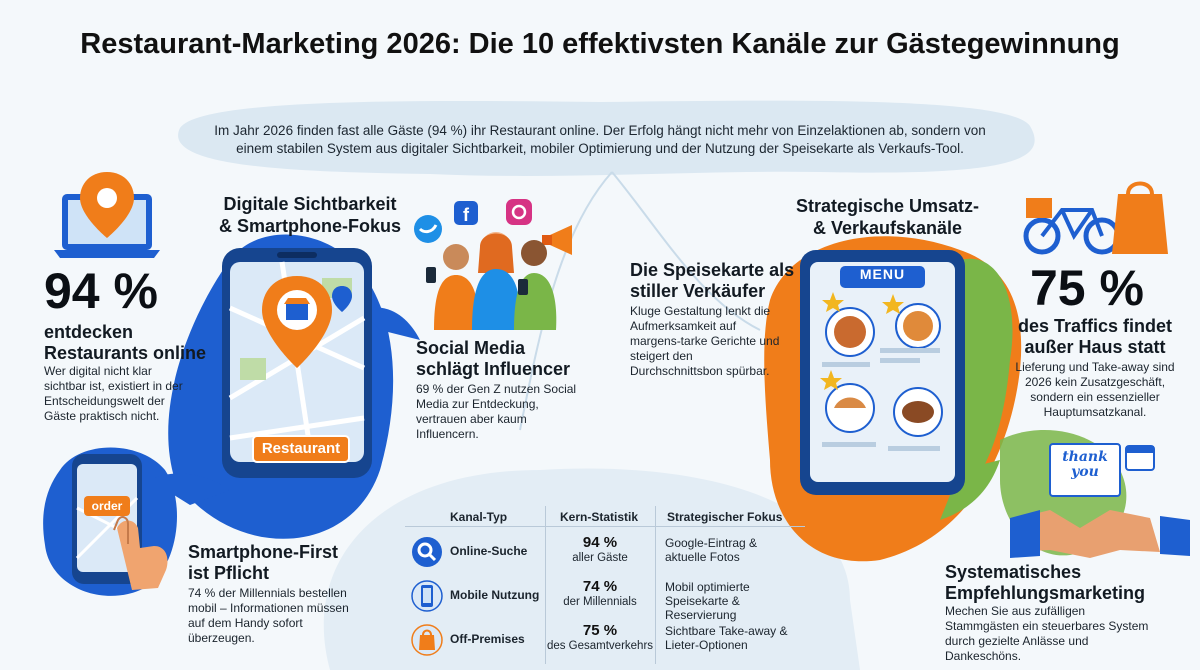  I want to click on menu-title-line2: stiller Verkäufer, so click(698, 291).